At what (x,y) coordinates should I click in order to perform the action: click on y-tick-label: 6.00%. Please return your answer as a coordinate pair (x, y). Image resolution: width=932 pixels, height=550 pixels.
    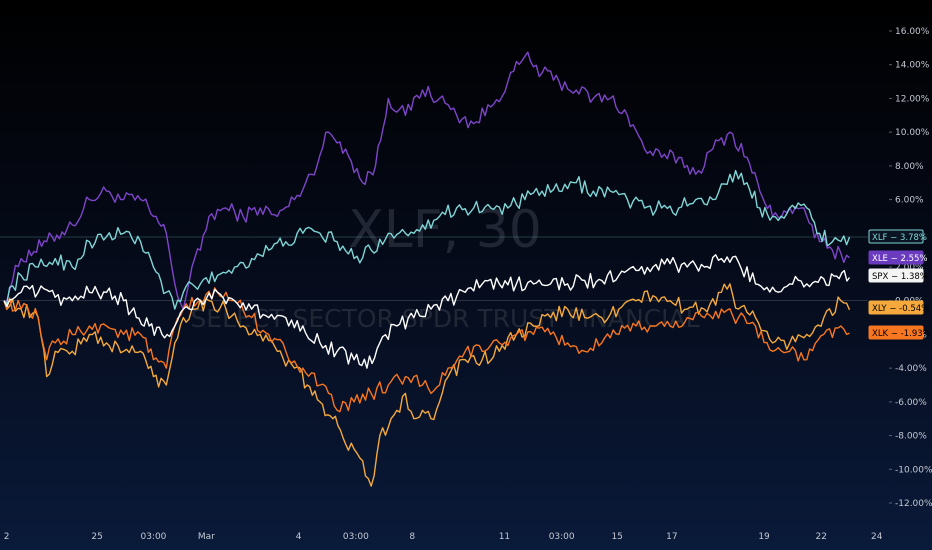
    Looking at the image, I should click on (909, 201).